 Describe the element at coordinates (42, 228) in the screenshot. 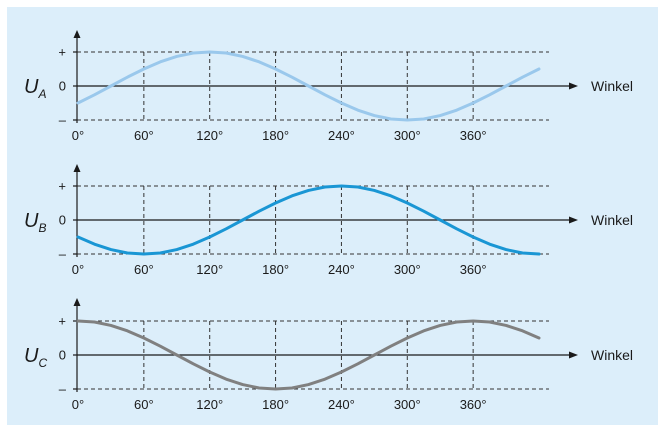

I see `y-axis-label-subscript: B` at that location.